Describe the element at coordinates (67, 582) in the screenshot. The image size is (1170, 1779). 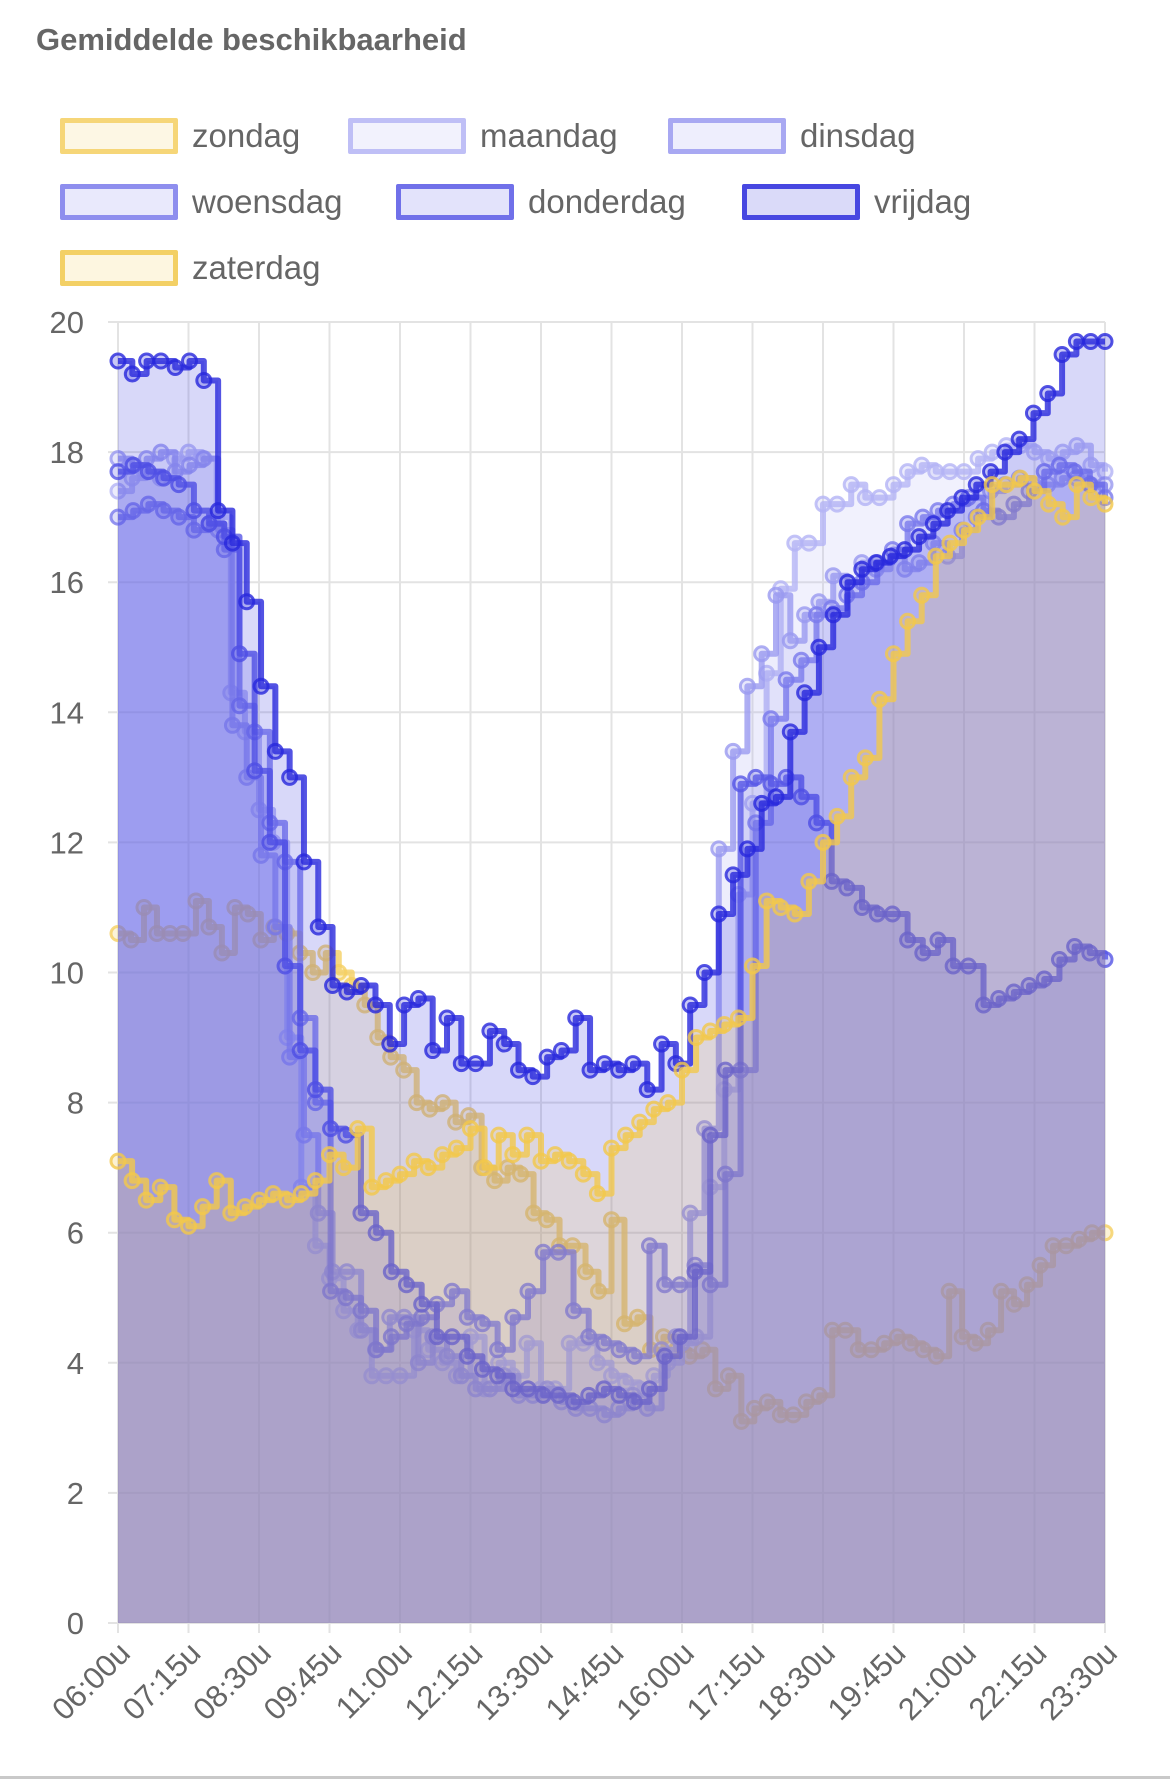
I see `y-tick-label: 16` at that location.